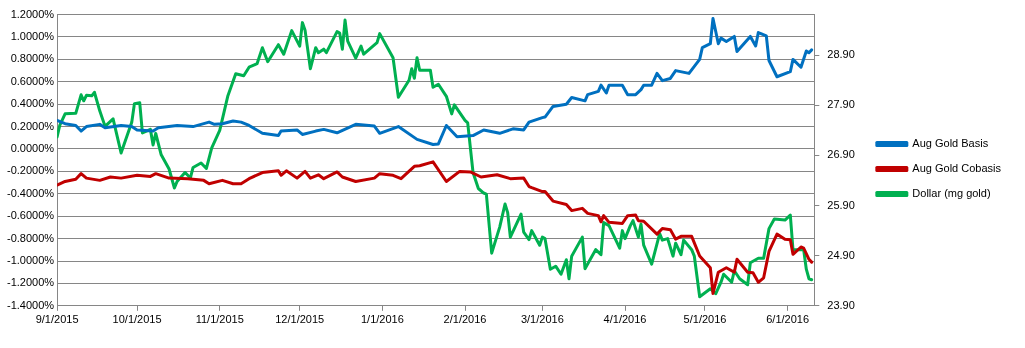 Image resolution: width=1025 pixels, height=348 pixels. I want to click on y2-tick-label: 26.90, so click(841, 154).